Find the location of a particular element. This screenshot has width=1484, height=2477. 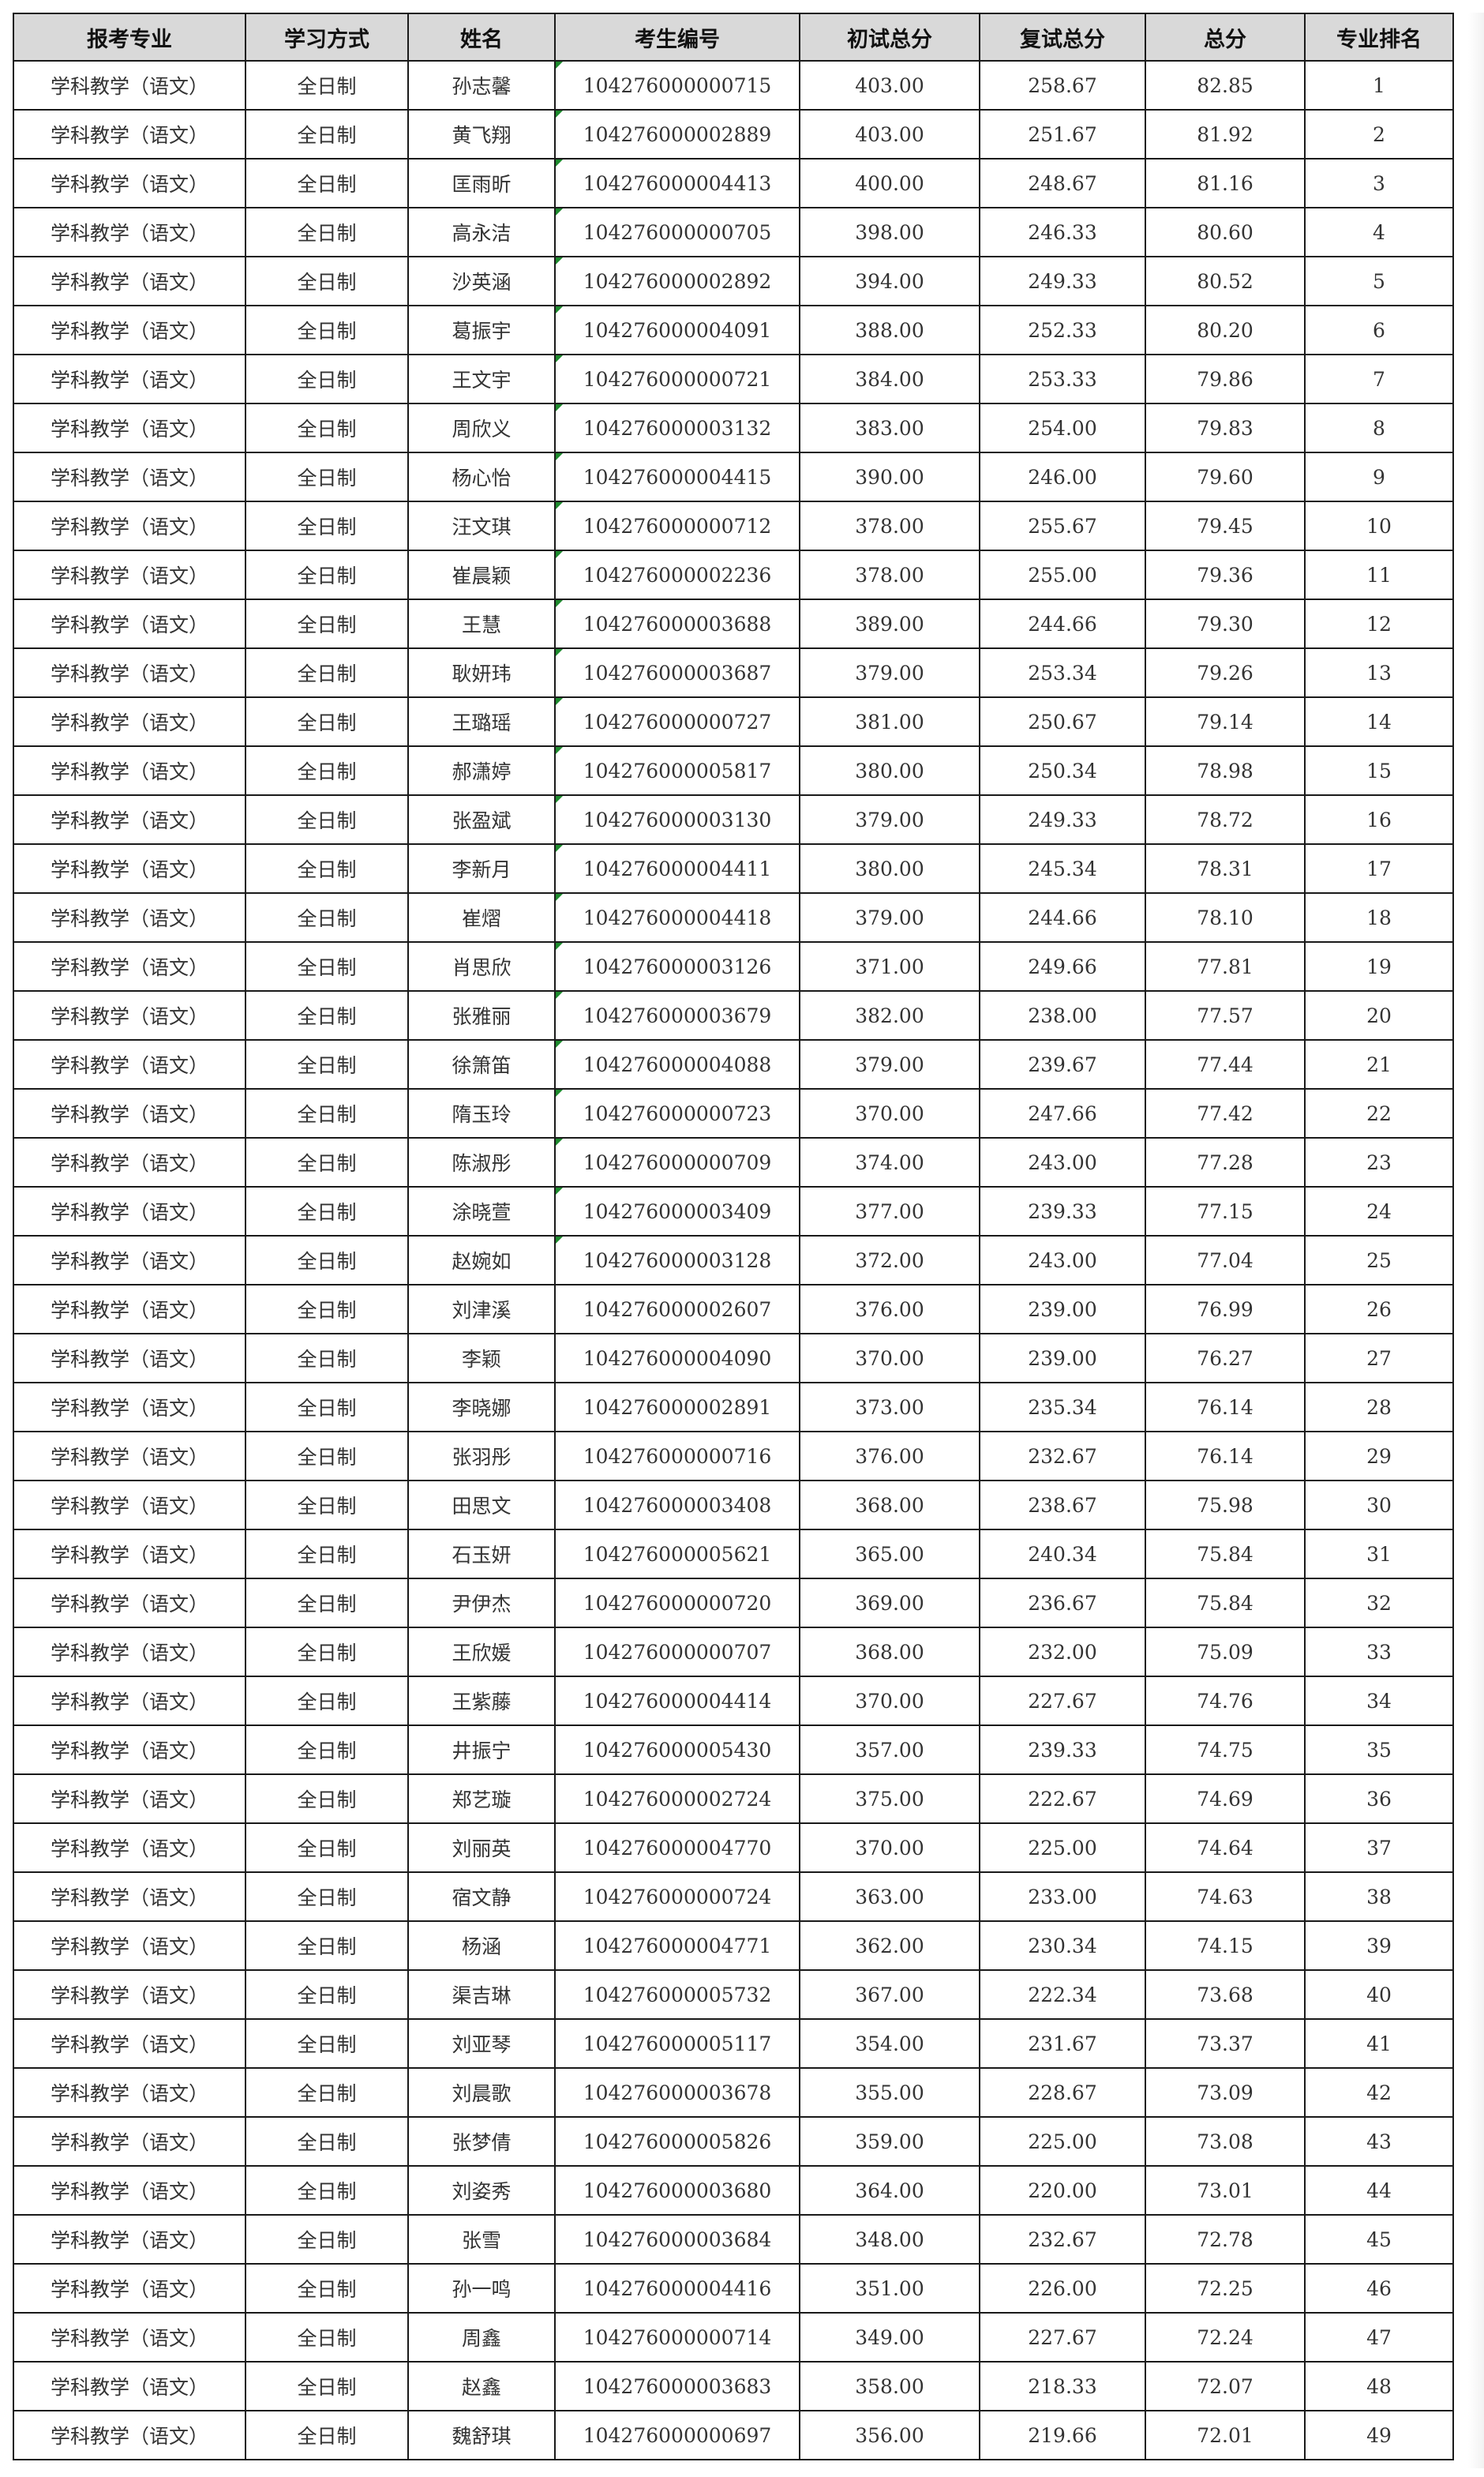

cell-total-score: 74.76 is located at coordinates (1225, 1701).